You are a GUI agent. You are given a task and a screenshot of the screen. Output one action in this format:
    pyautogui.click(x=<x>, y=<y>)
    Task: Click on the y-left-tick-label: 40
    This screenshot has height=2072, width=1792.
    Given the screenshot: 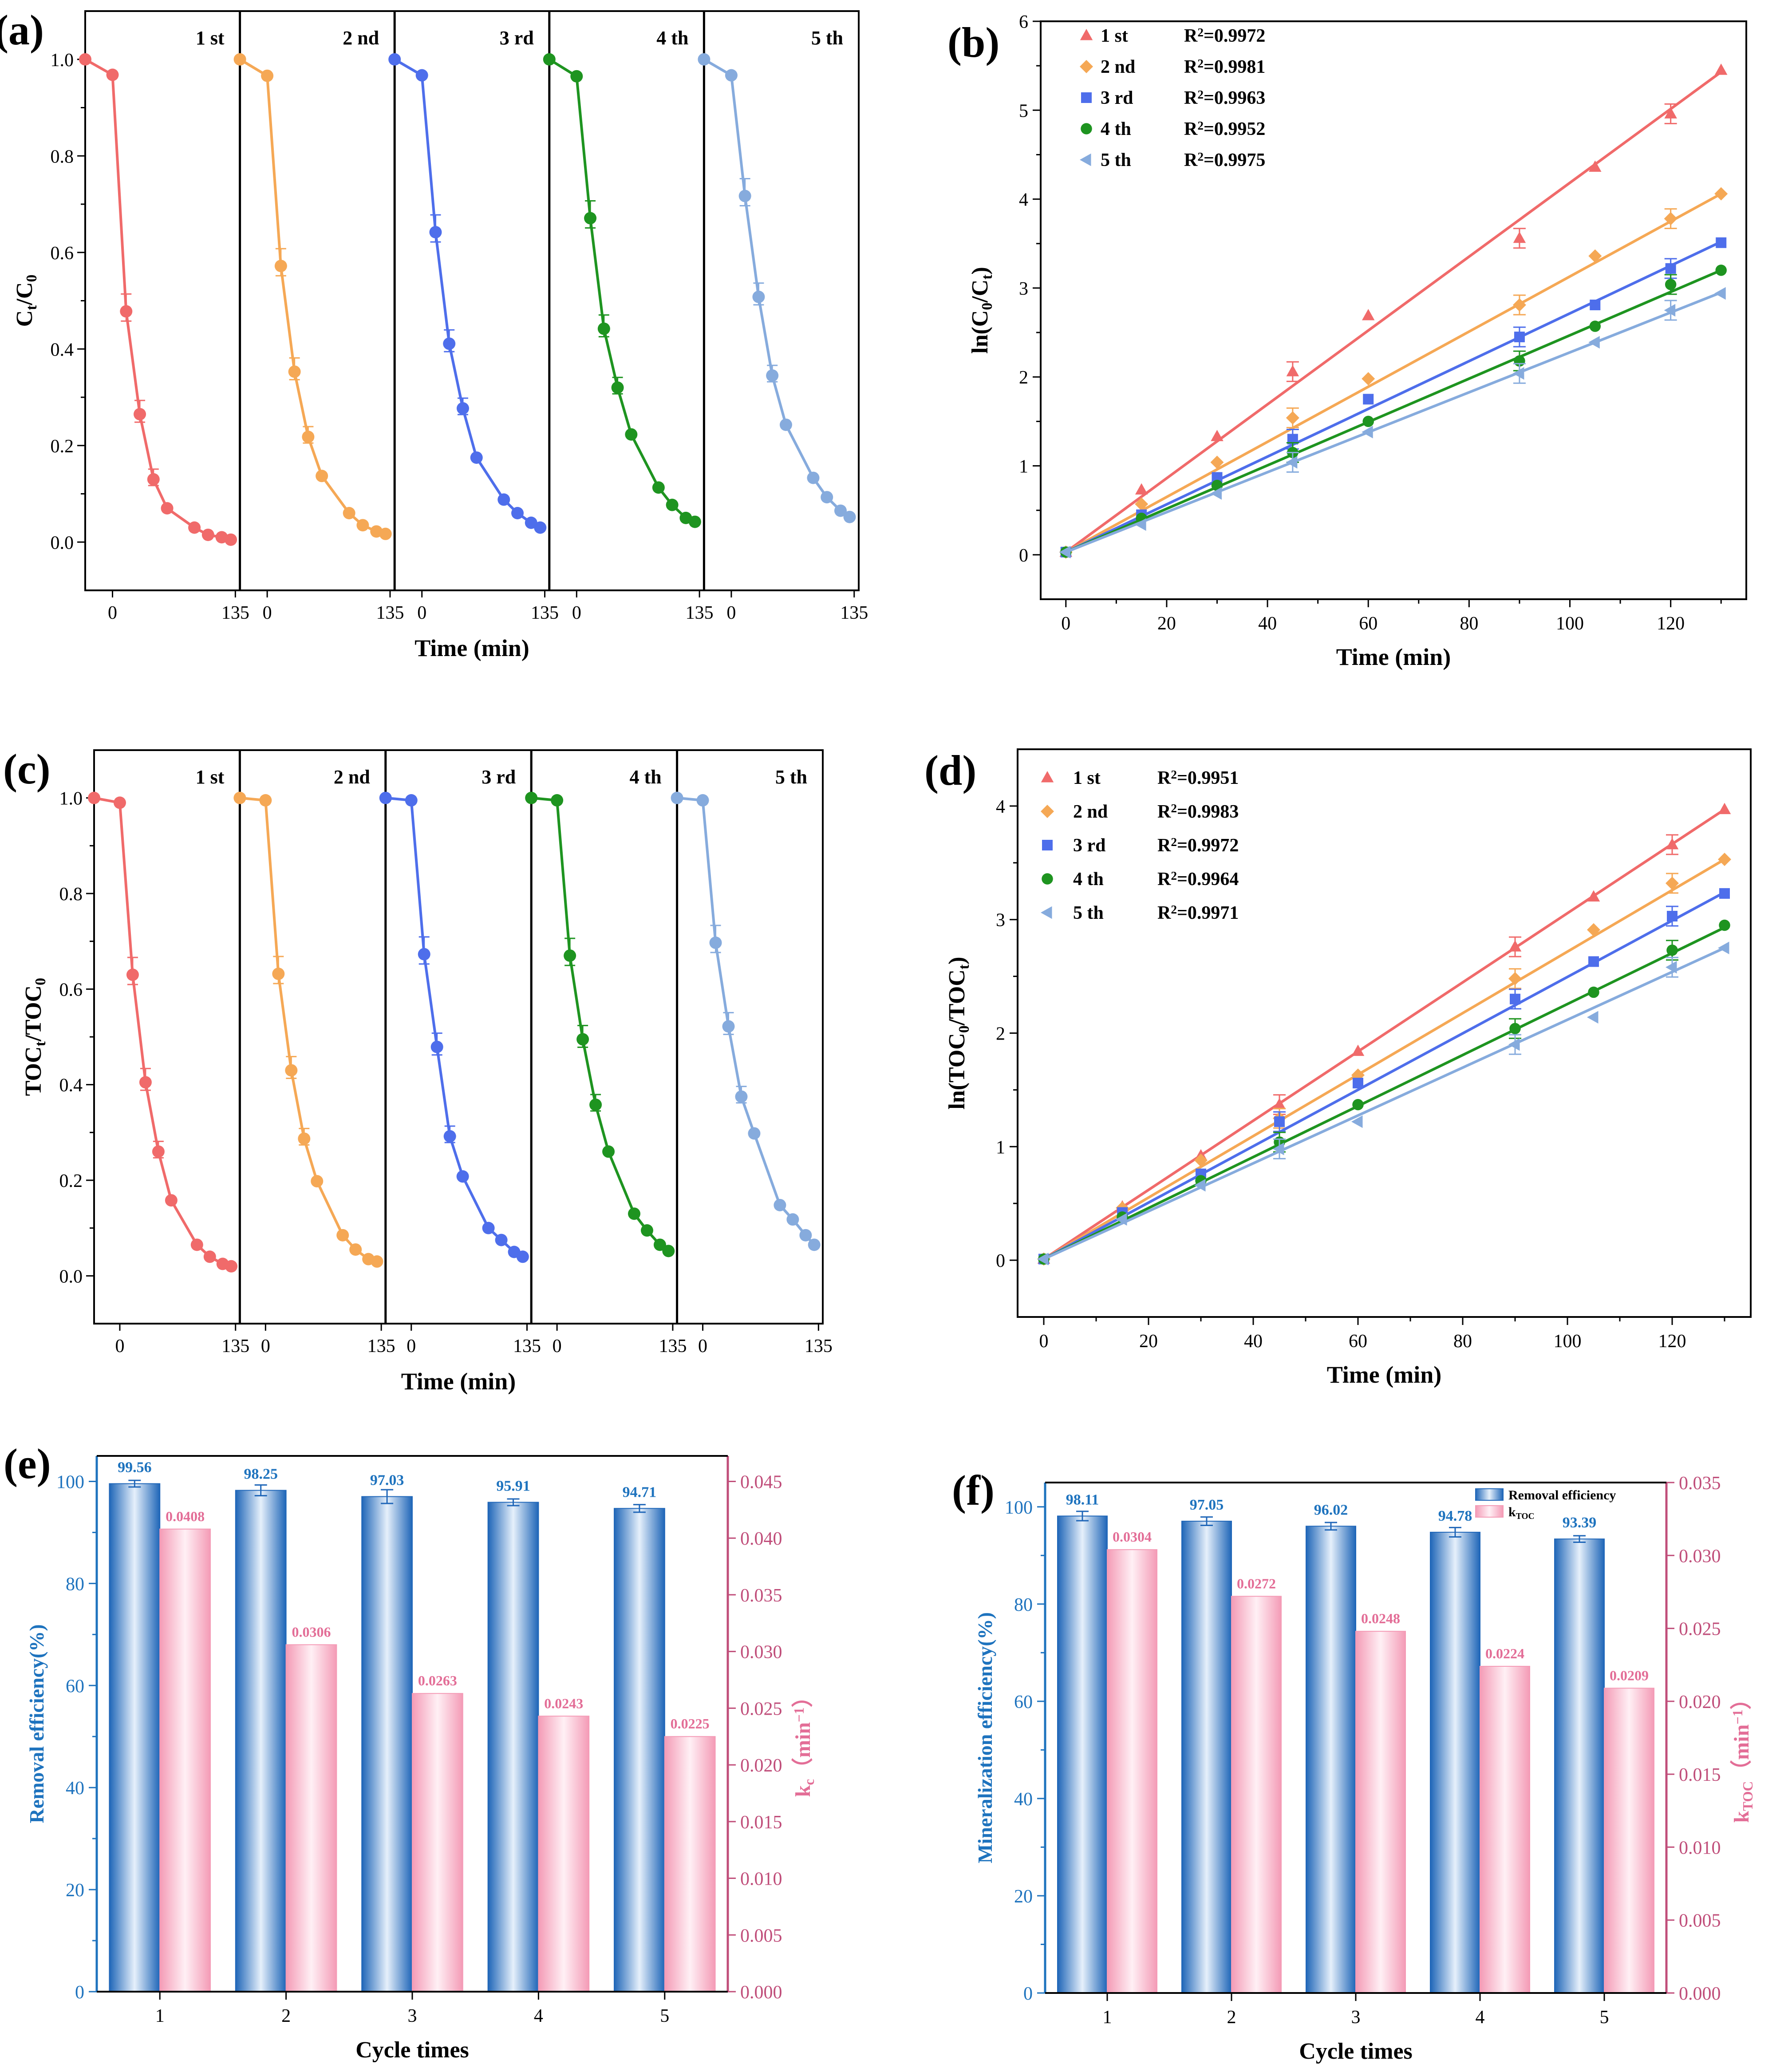 What is the action you would take?
    pyautogui.click(x=75, y=1789)
    